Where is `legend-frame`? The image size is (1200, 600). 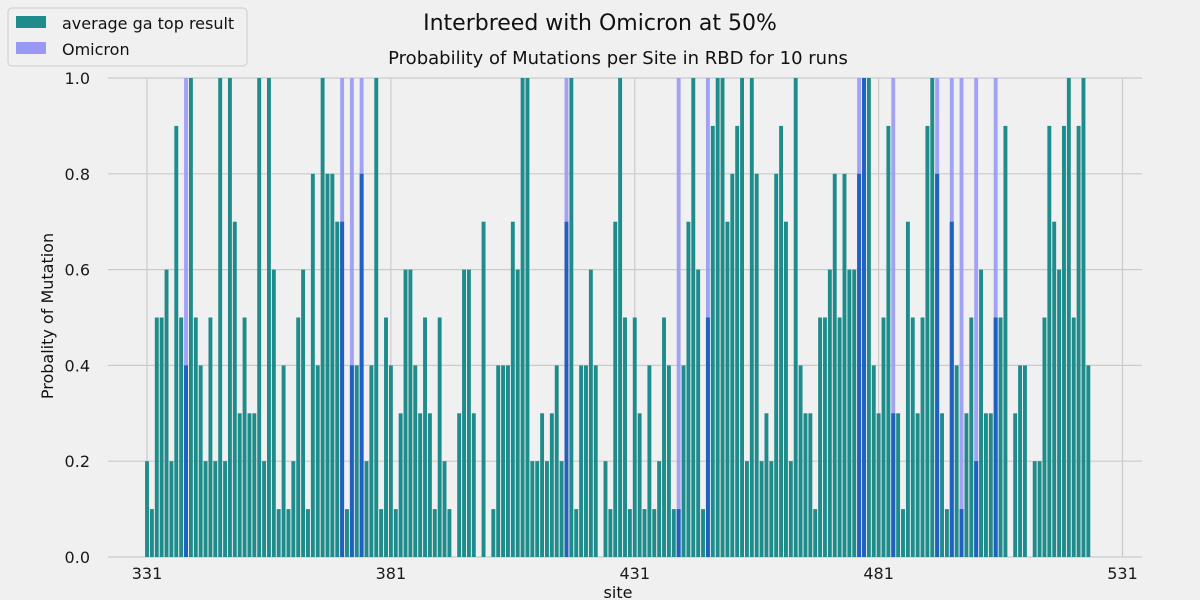 legend-frame is located at coordinates (127, 37).